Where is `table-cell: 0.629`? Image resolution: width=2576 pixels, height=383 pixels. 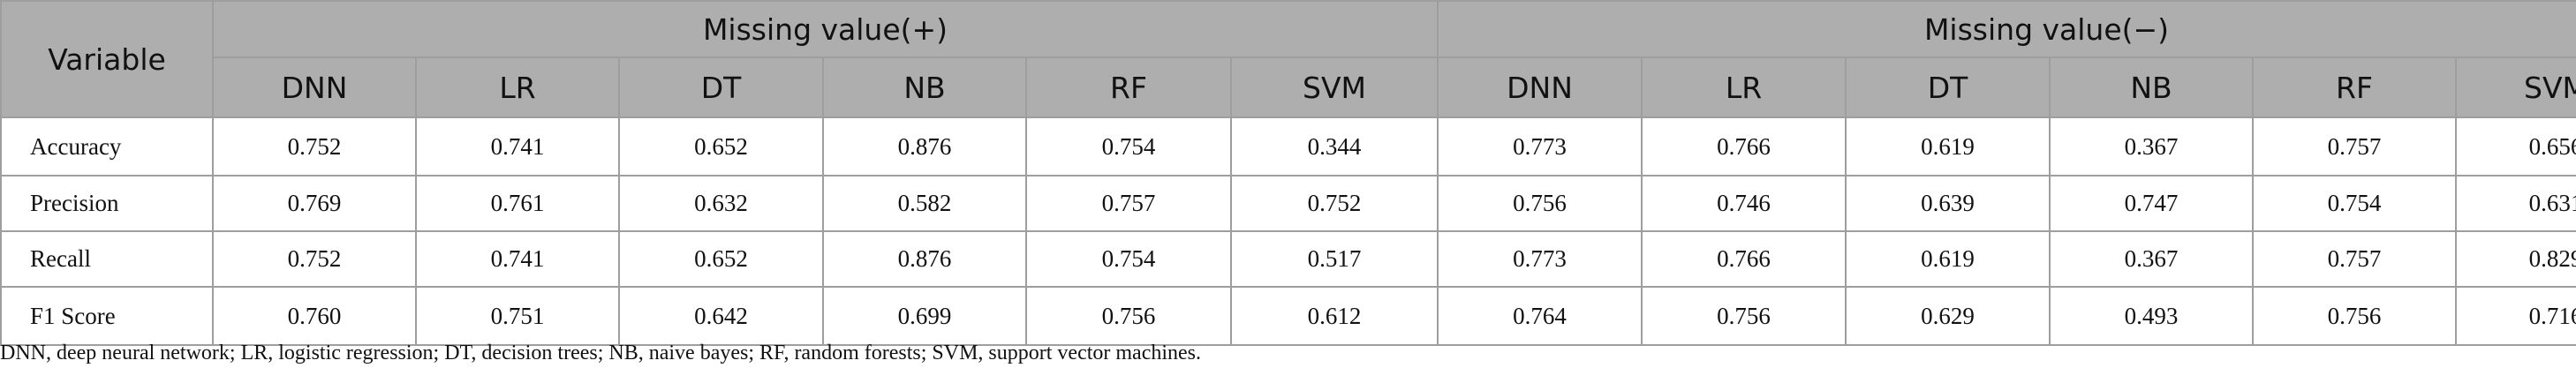 table-cell: 0.629 is located at coordinates (1948, 316).